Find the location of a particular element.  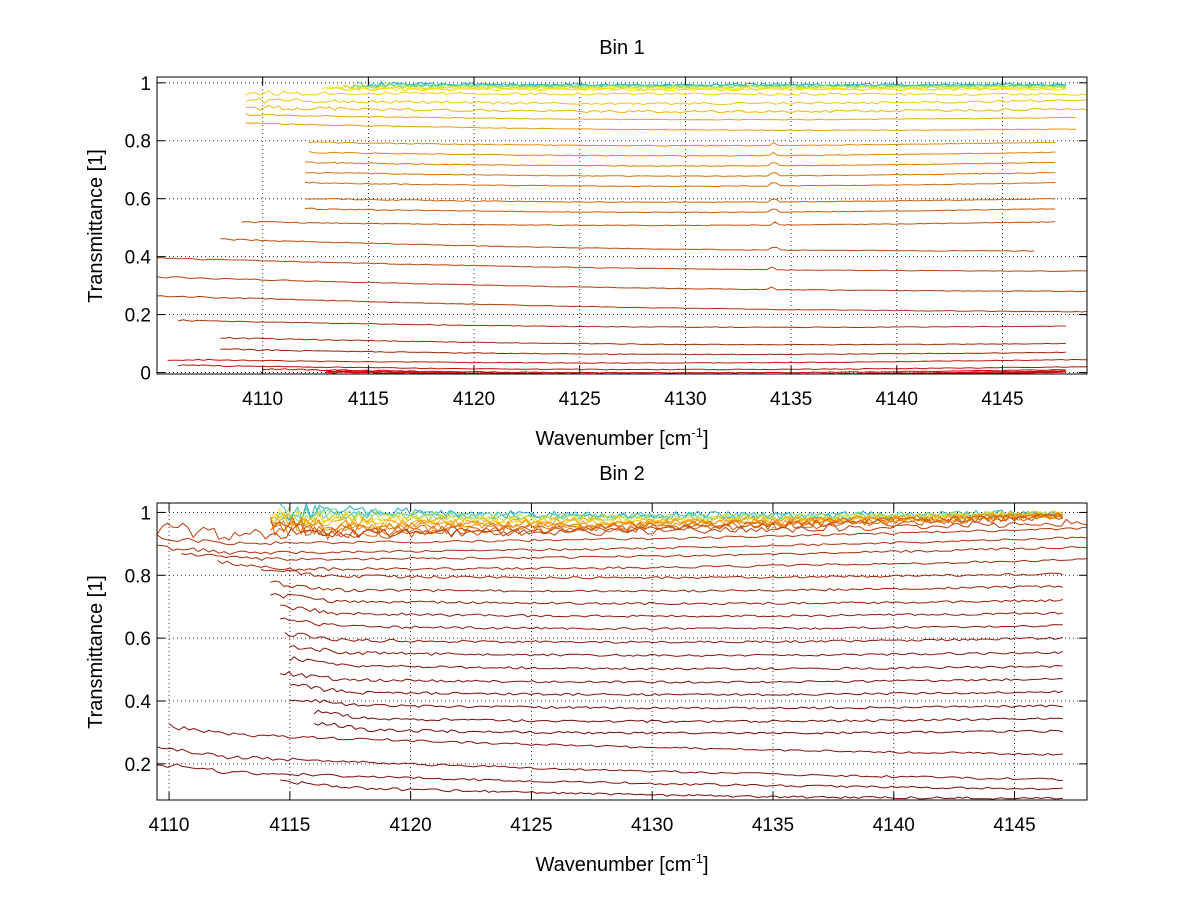

chart-title: Bin 1 is located at coordinates (622, 48).